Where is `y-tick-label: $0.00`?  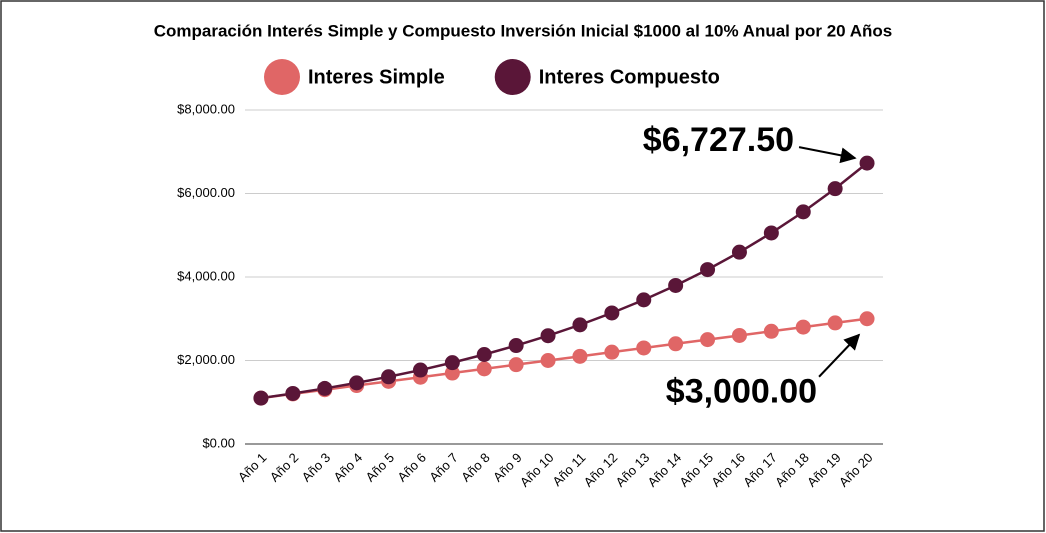
y-tick-label: $0.00 is located at coordinates (218, 442).